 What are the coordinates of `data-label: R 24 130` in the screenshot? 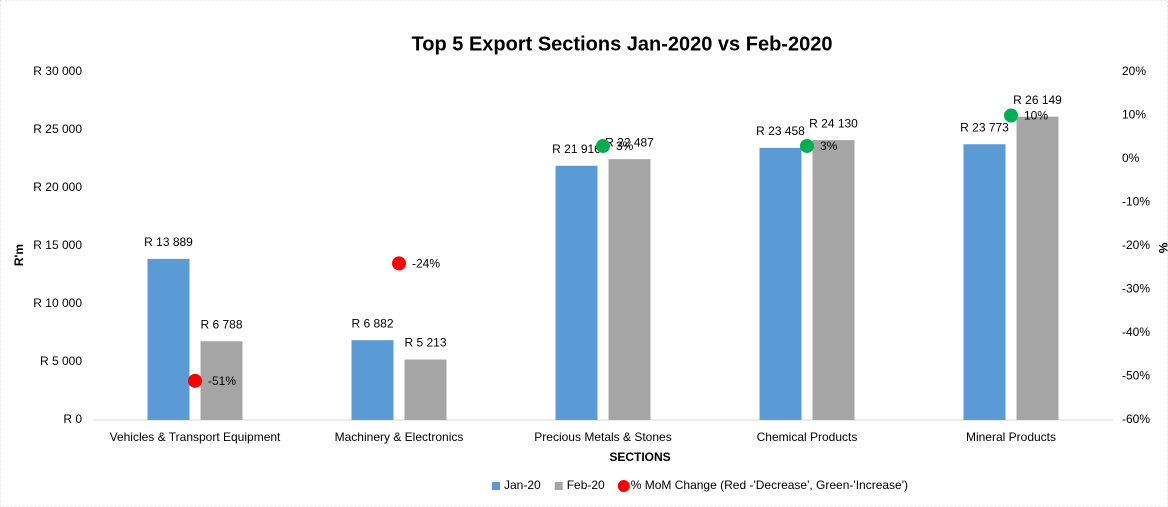 It's located at (833, 123).